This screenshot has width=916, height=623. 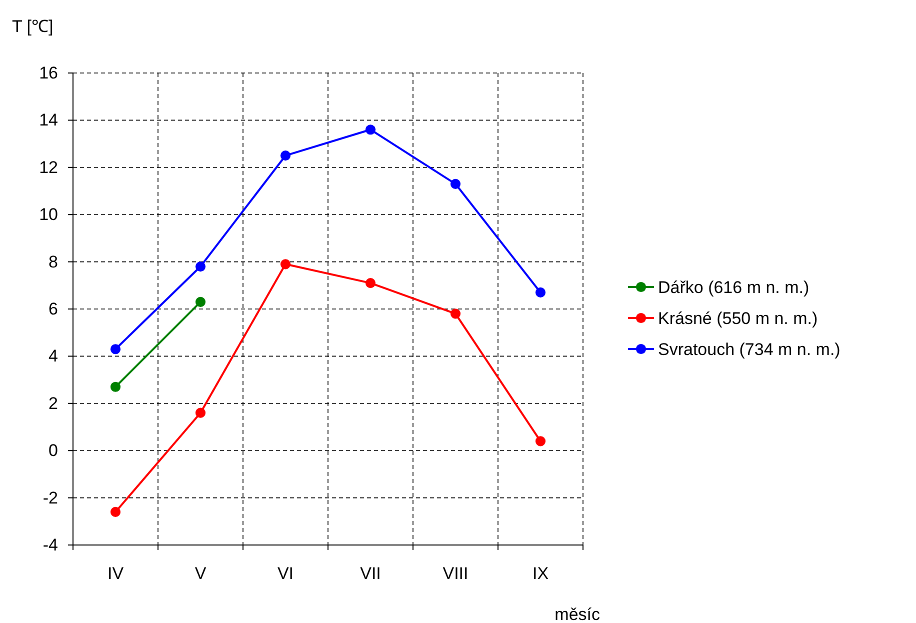 I want to click on x-tick-label: IX, so click(x=540, y=574).